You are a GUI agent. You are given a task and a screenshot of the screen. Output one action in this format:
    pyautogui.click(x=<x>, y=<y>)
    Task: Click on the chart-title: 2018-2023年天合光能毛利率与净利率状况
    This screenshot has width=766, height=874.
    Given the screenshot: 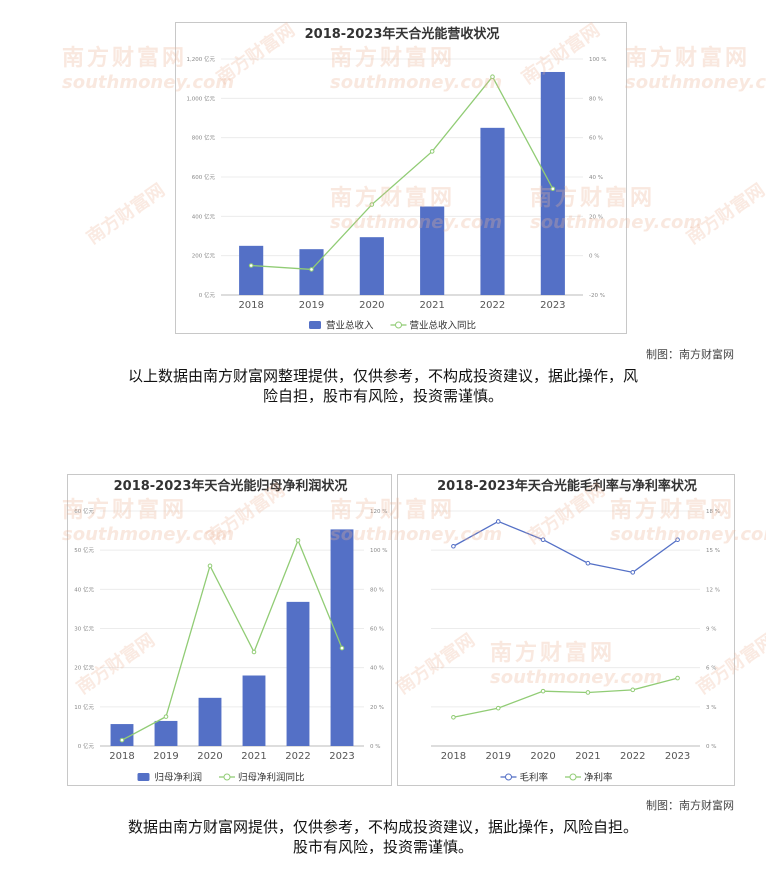 What is the action you would take?
    pyautogui.click(x=567, y=486)
    